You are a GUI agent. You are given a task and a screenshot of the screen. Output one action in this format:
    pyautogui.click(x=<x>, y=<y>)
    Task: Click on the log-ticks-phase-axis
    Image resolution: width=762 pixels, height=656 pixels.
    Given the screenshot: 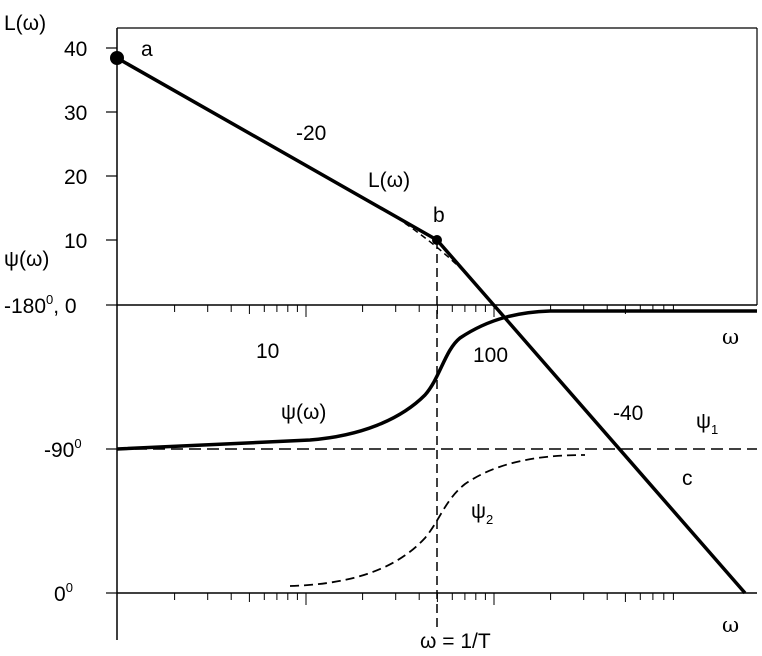 What is the action you would take?
    pyautogui.click(x=424, y=599)
    